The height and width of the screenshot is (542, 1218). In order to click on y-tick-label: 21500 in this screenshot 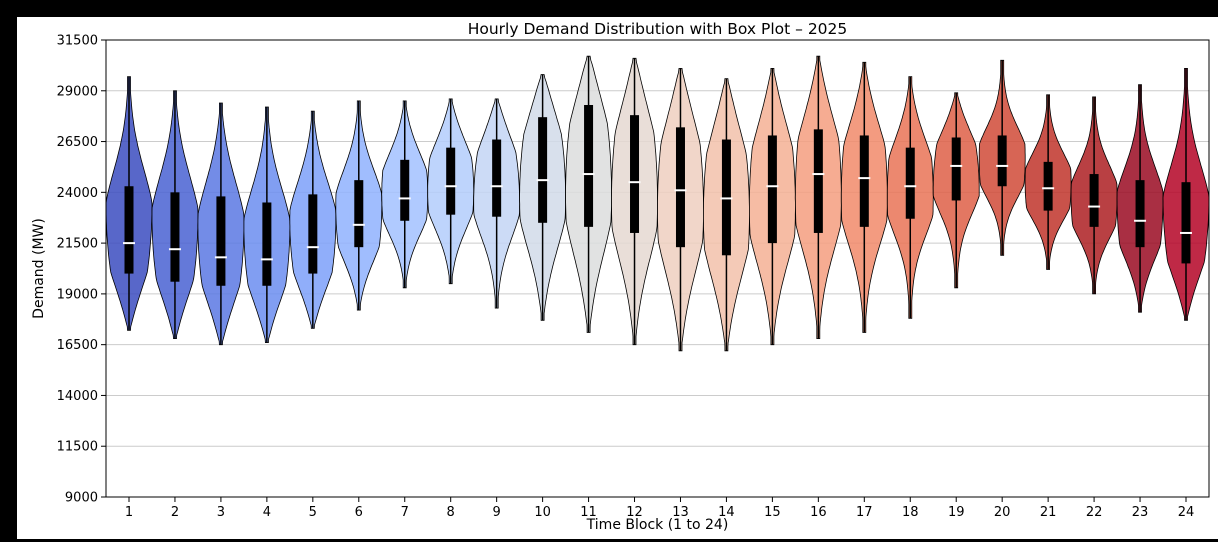, I will do `click(77, 244)`.